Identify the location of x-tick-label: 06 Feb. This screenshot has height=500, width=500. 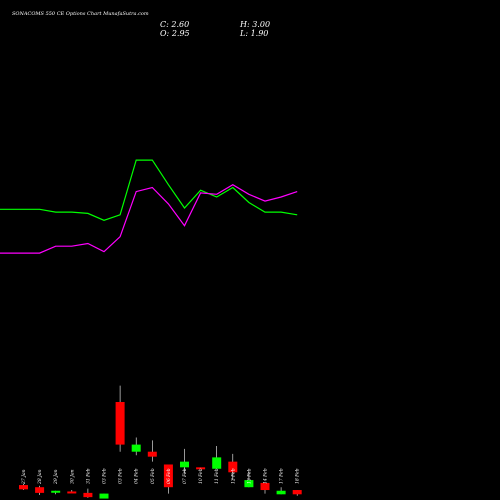
(169, 476).